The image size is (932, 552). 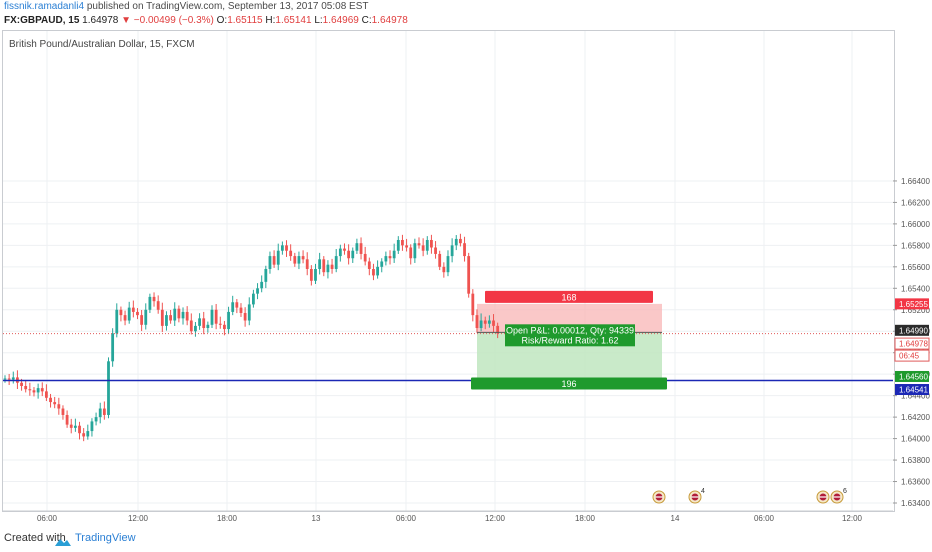 What do you see at coordinates (838, 496) in the screenshot?
I see `event-marker: 6` at bounding box center [838, 496].